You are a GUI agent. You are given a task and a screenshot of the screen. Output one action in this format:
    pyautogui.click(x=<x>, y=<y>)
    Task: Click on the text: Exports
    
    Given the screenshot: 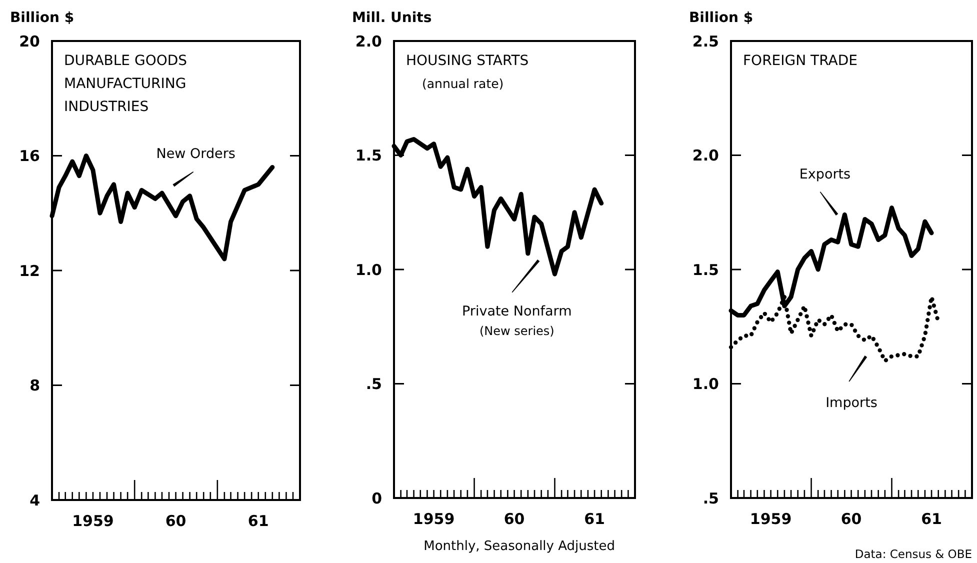 What is the action you would take?
    pyautogui.click(x=825, y=174)
    